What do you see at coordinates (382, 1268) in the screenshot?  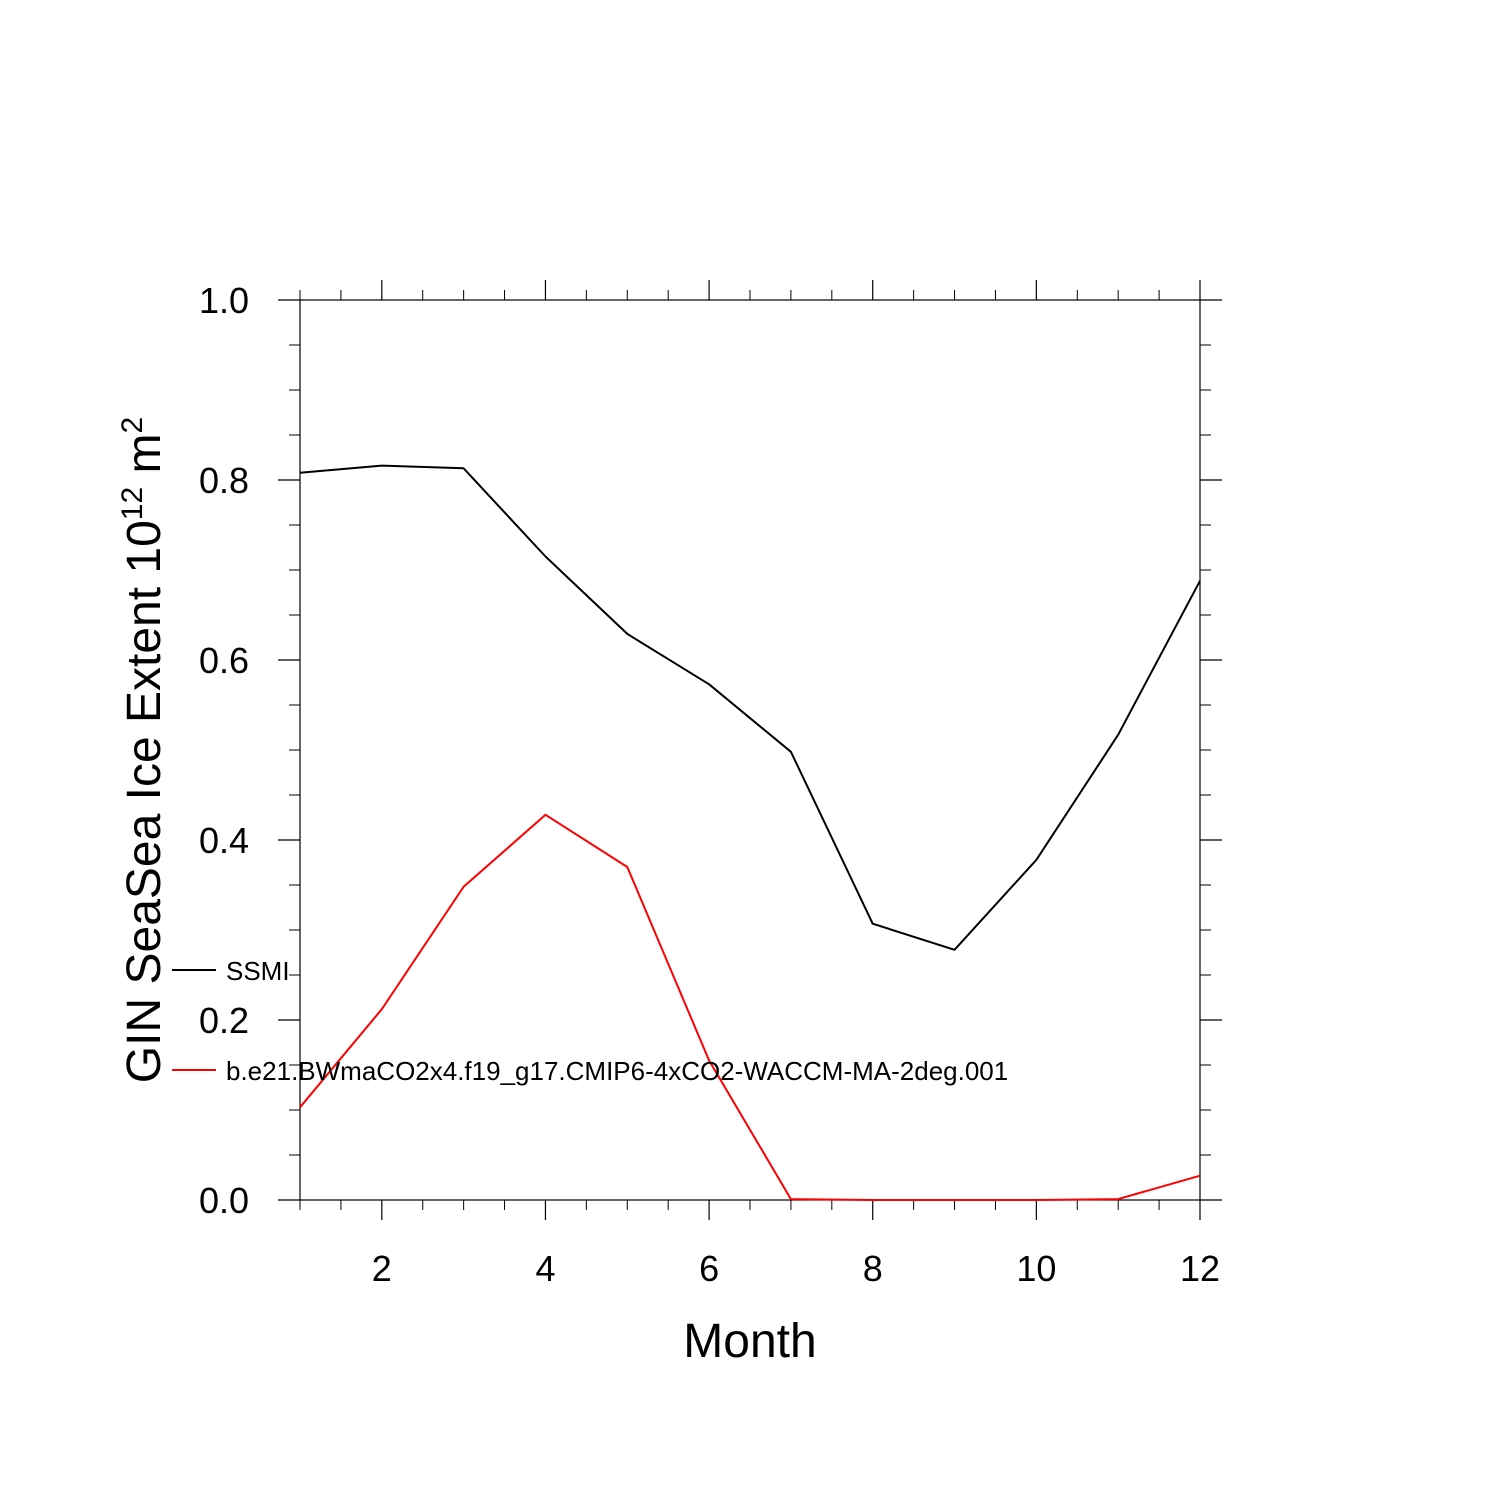 I see `x-tick-label: 2` at bounding box center [382, 1268].